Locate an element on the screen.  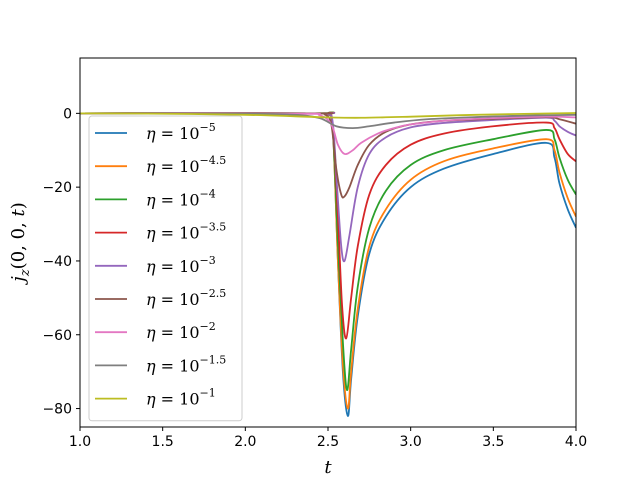
y-tick-label: −20 is located at coordinates (57, 188).